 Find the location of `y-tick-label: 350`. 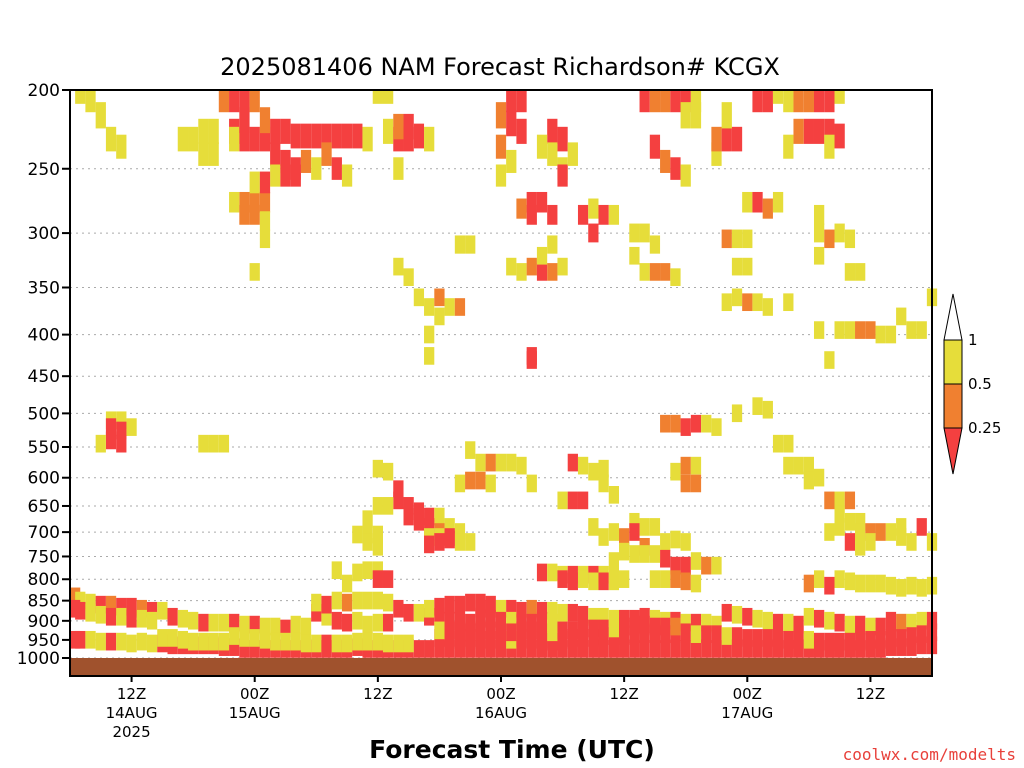

y-tick-label: 350 is located at coordinates (44, 288).